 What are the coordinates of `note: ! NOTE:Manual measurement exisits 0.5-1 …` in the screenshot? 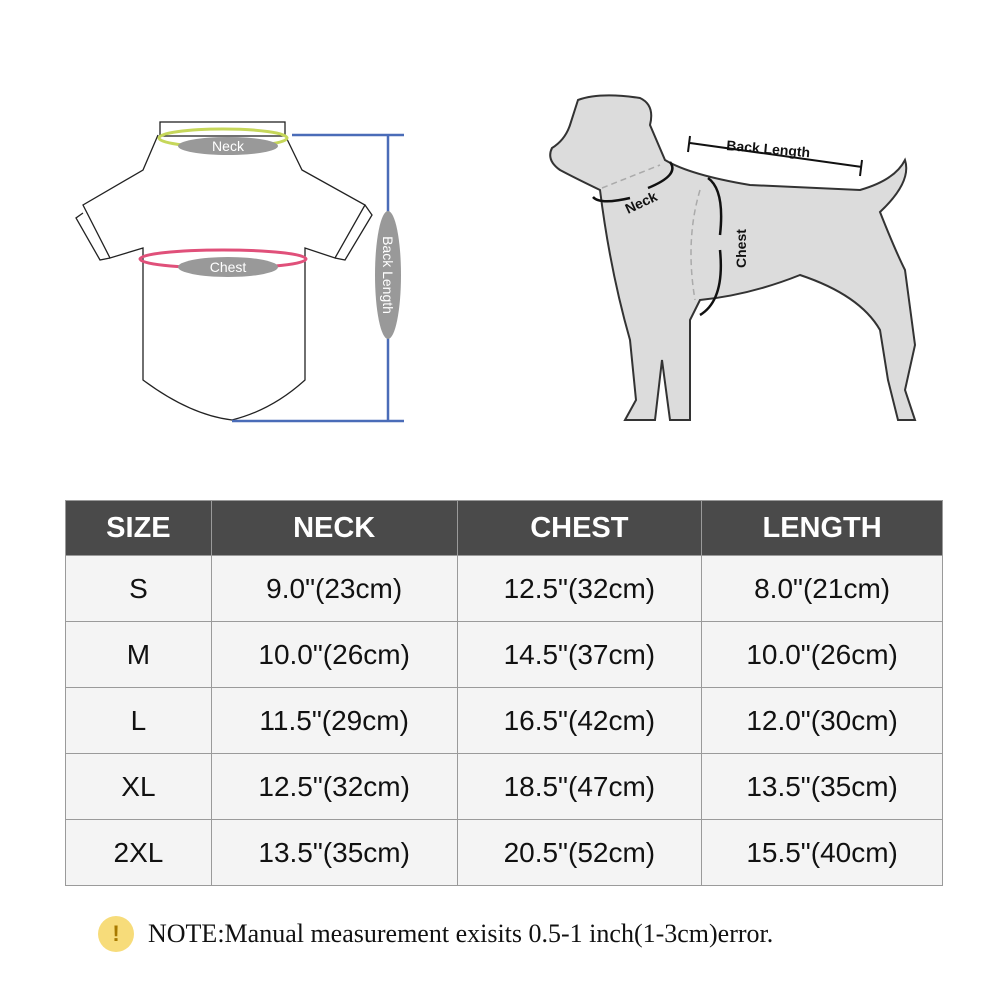 It's located at (435, 934).